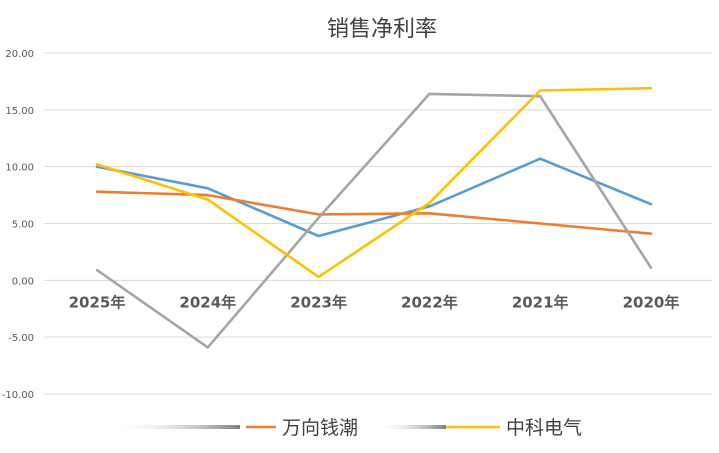  I want to click on y-tick-label: -5.00, so click(21, 338).